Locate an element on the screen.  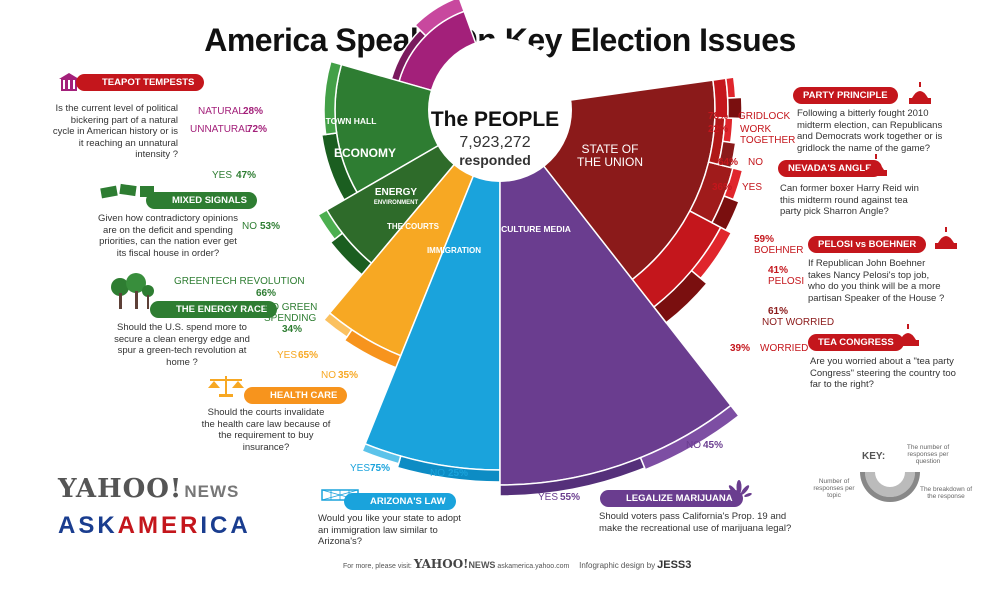
tag-tea-congress: TEA CONGRESS is located at coordinates (856, 342).